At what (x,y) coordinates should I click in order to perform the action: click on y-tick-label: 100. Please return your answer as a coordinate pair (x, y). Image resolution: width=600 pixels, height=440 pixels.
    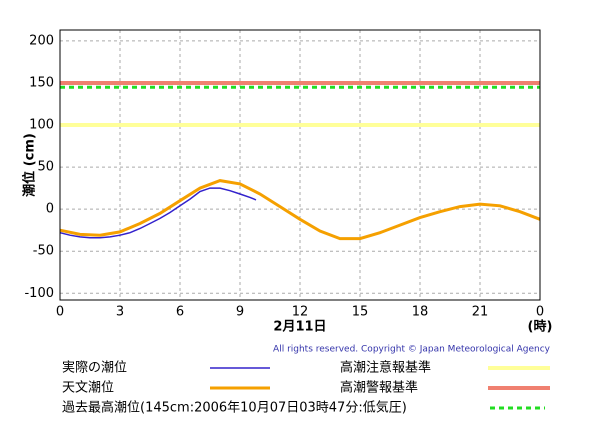
    Looking at the image, I should click on (41, 125).